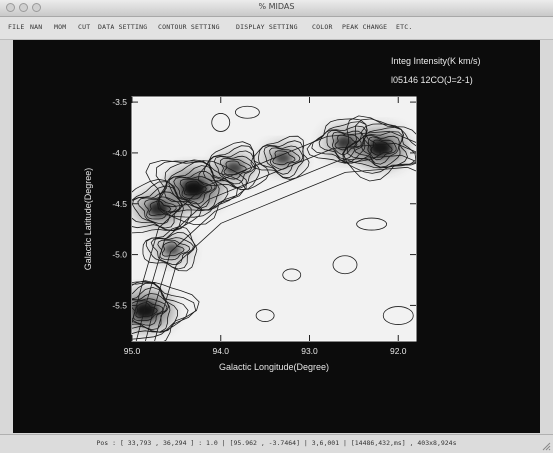 Image resolution: width=553 pixels, height=453 pixels. Describe the element at coordinates (36, 7) in the screenshot. I see `zoom-window-button` at that location.